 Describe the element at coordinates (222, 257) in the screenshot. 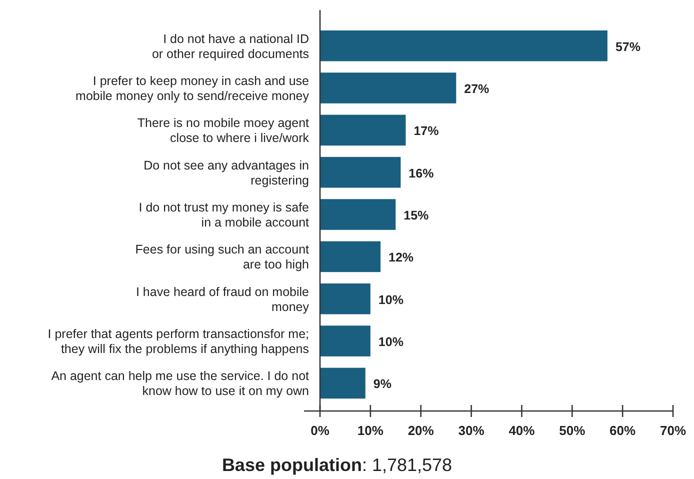

I see `y-tick-label: Fees for using such an account are too high` at that location.